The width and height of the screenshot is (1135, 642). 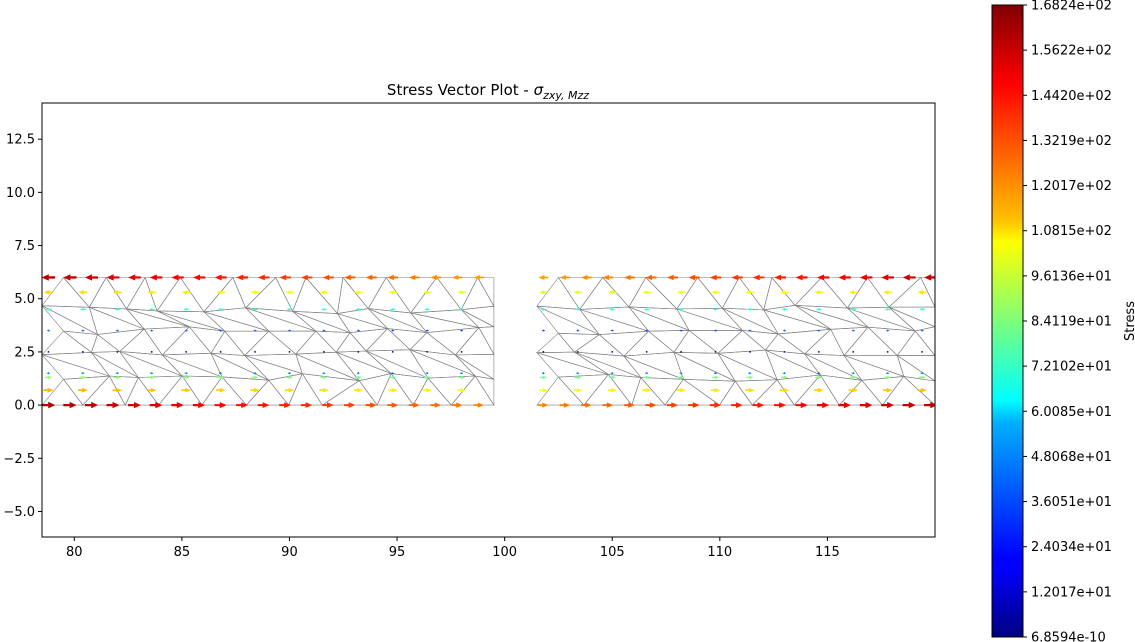 What do you see at coordinates (1071, 96) in the screenshot?
I see `colorbar-tick-label: 1.4420e+02` at bounding box center [1071, 96].